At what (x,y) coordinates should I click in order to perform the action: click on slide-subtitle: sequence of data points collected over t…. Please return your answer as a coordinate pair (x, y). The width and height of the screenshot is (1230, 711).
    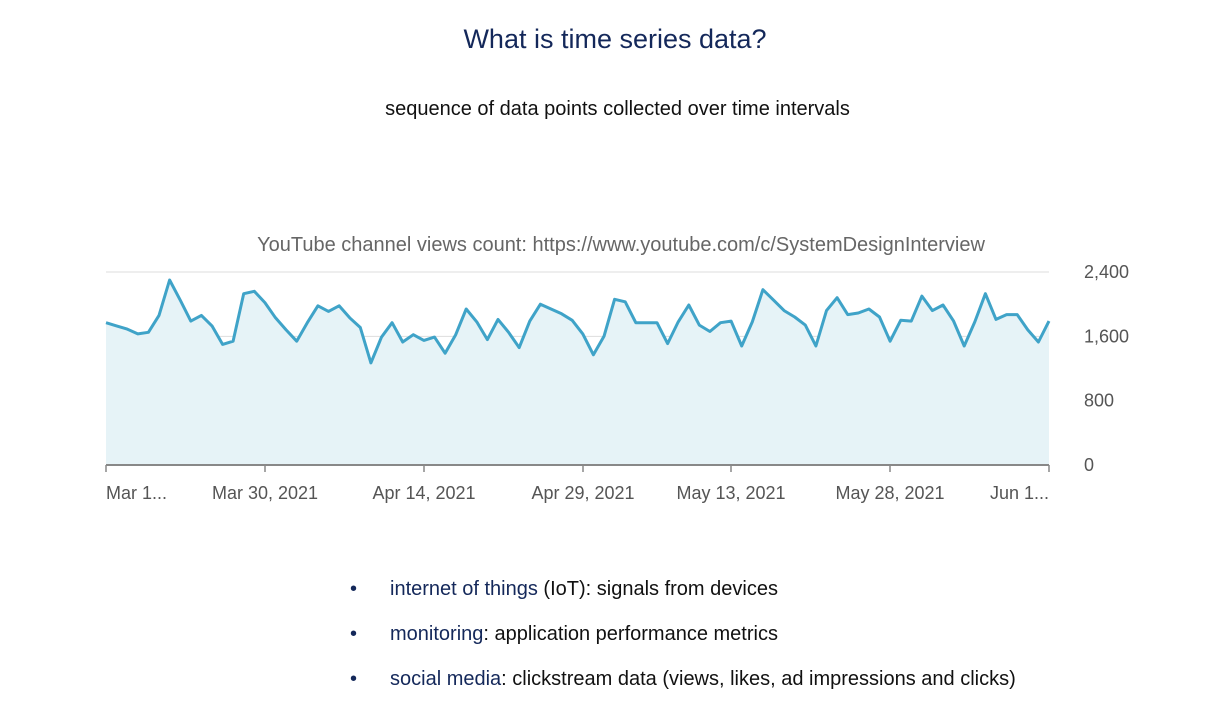
    Looking at the image, I should click on (617, 109).